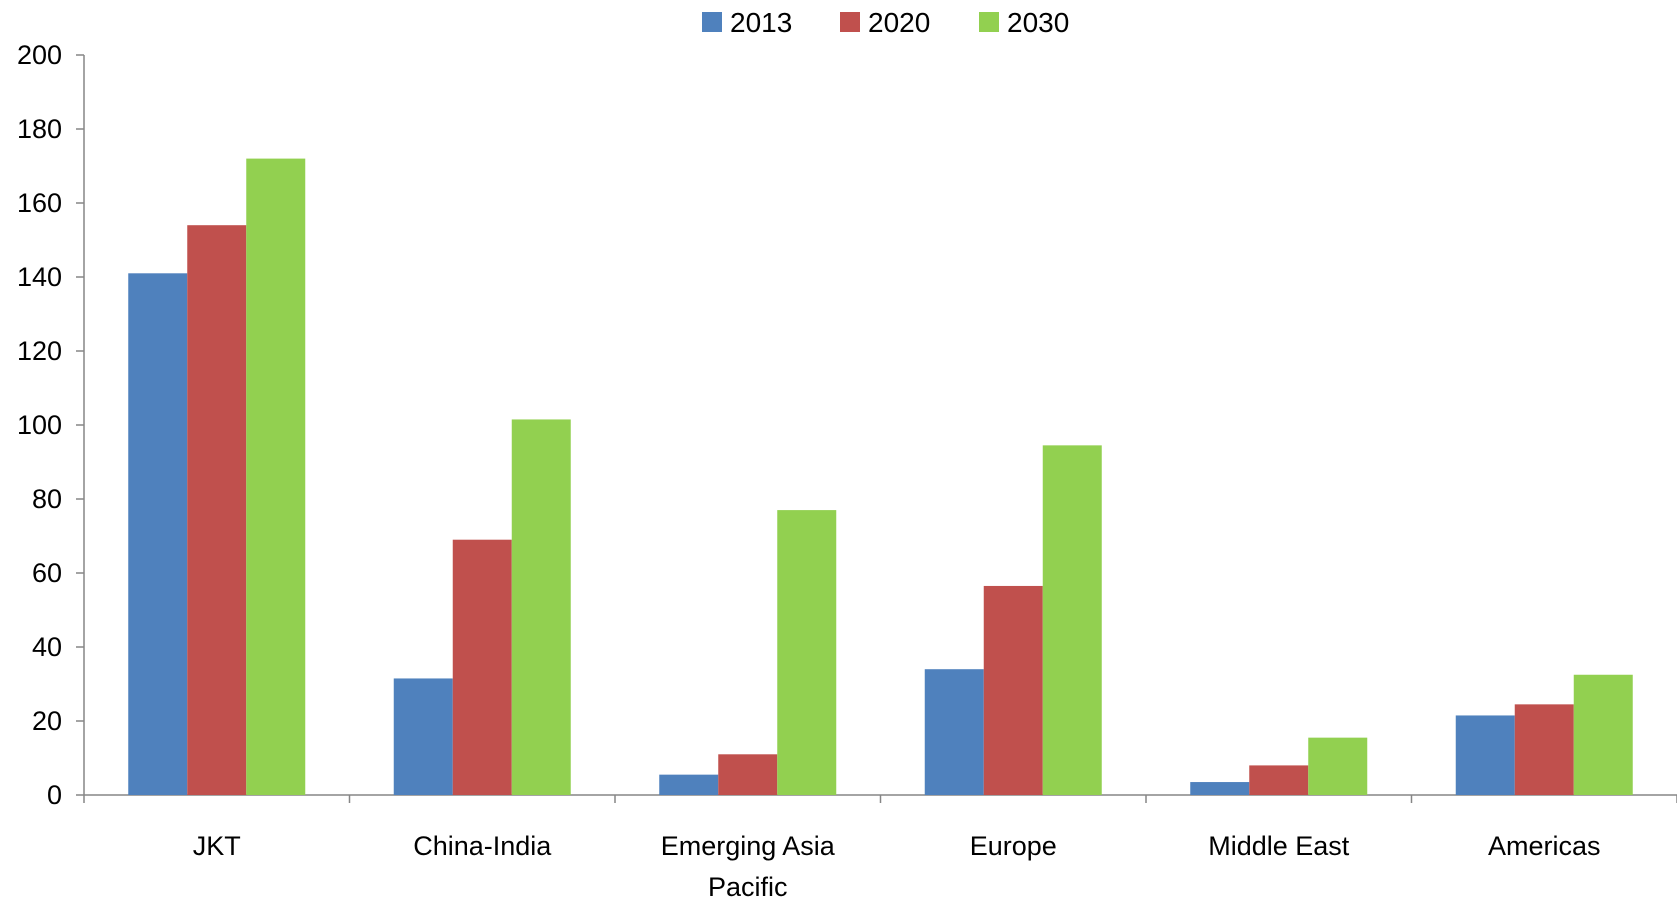  What do you see at coordinates (482, 667) in the screenshot?
I see `bar-china-india-2020` at bounding box center [482, 667].